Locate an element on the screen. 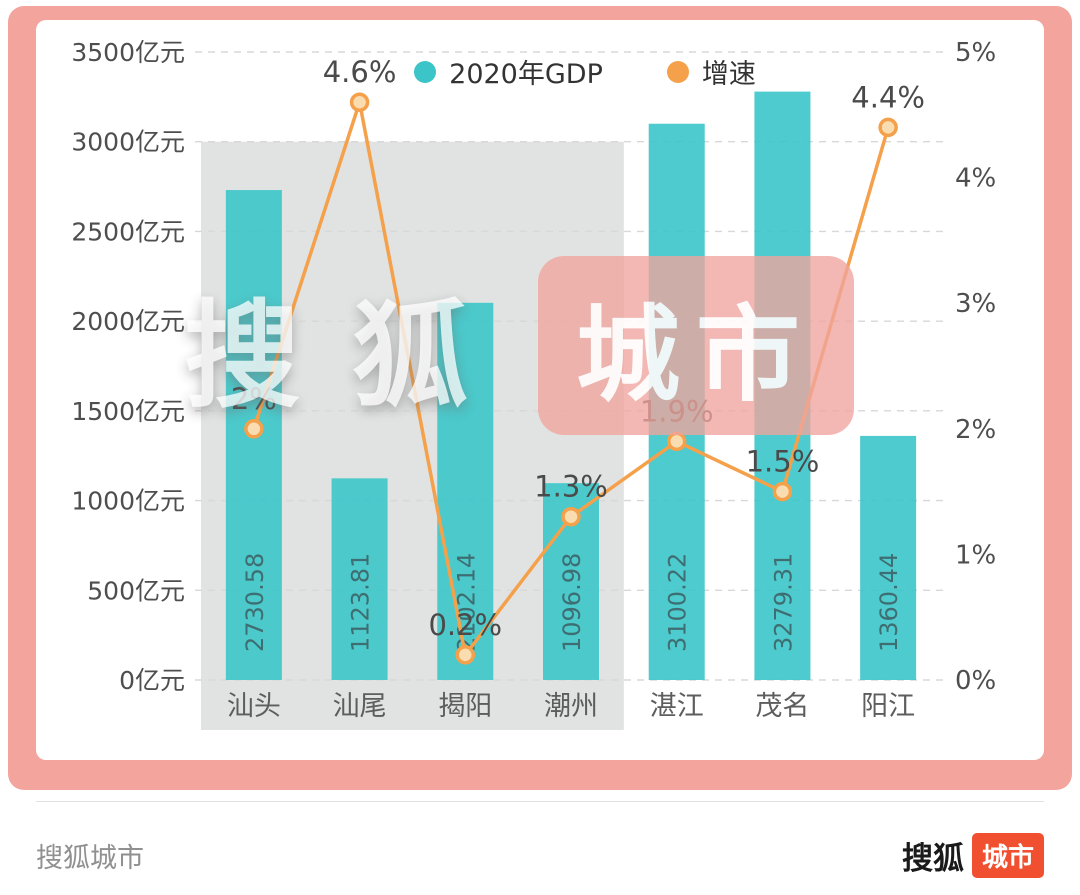 This screenshot has height=895, width=1080. growth-value-label-3: 1.3% is located at coordinates (571, 487).